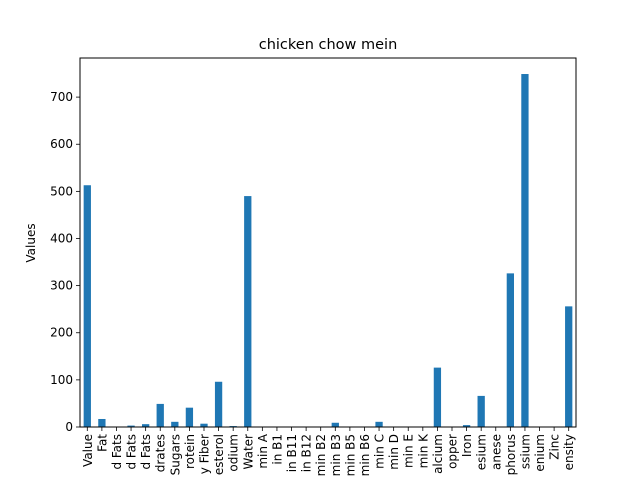 This screenshot has height=480, width=640. What do you see at coordinates (555, 447) in the screenshot?
I see `x-tick-label: Zinc` at bounding box center [555, 447].